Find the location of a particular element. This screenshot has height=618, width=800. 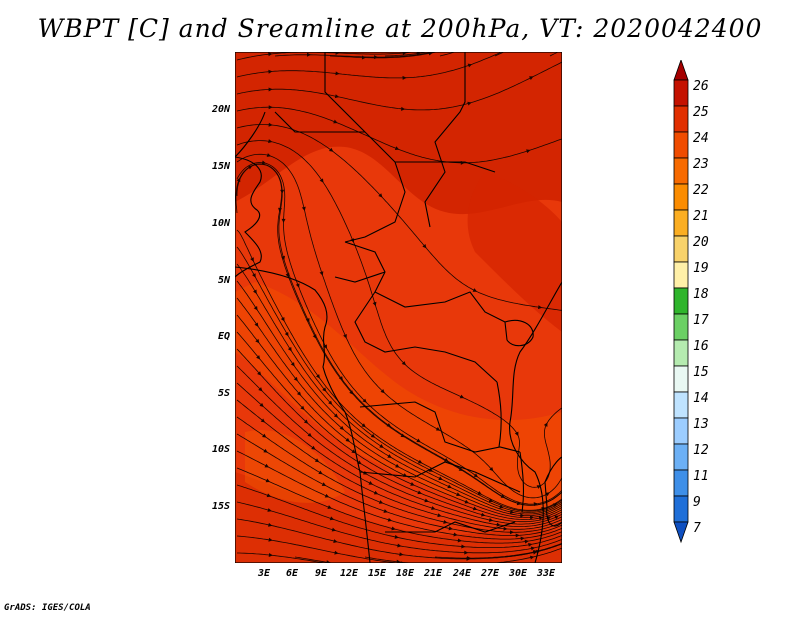

colorbar-bottom-arrow is located at coordinates (681, 532).